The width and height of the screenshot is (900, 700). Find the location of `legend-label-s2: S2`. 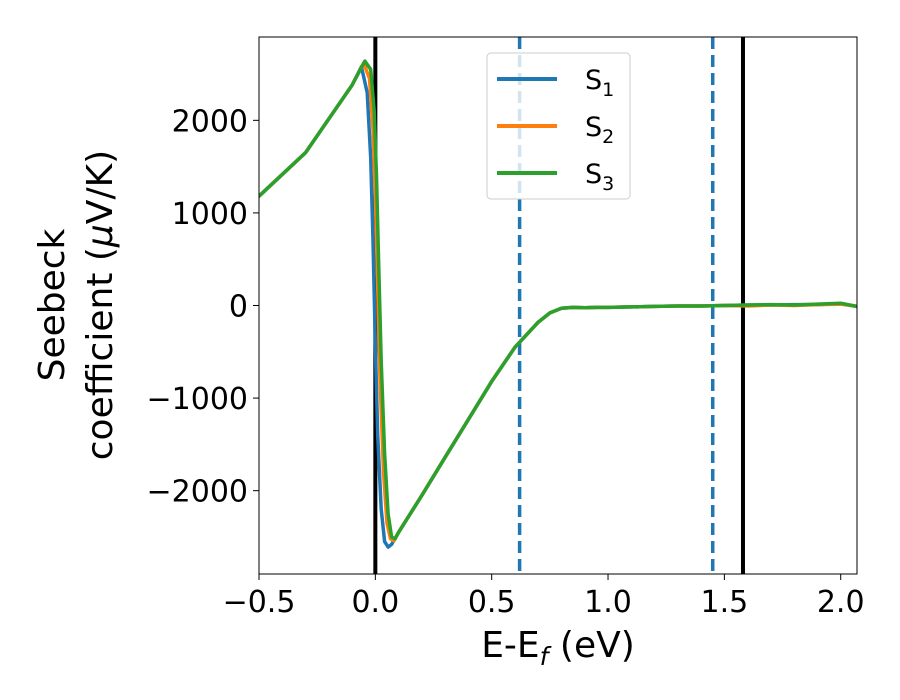

legend-label-s2: S2 is located at coordinates (599, 130).